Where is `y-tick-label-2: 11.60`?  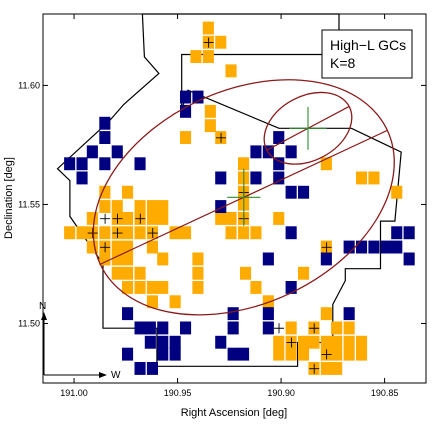
y-tick-label-2: 11.60 is located at coordinates (29, 85).